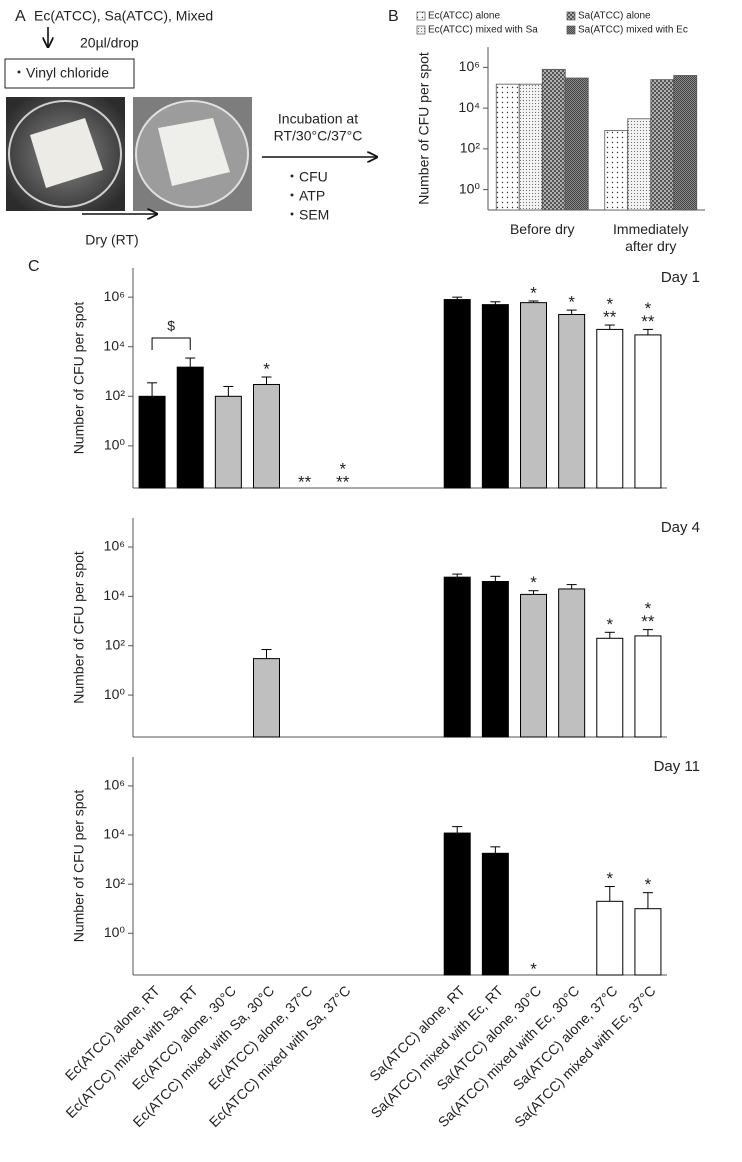  What do you see at coordinates (393, 16) in the screenshot?
I see `panel-label: B` at bounding box center [393, 16].